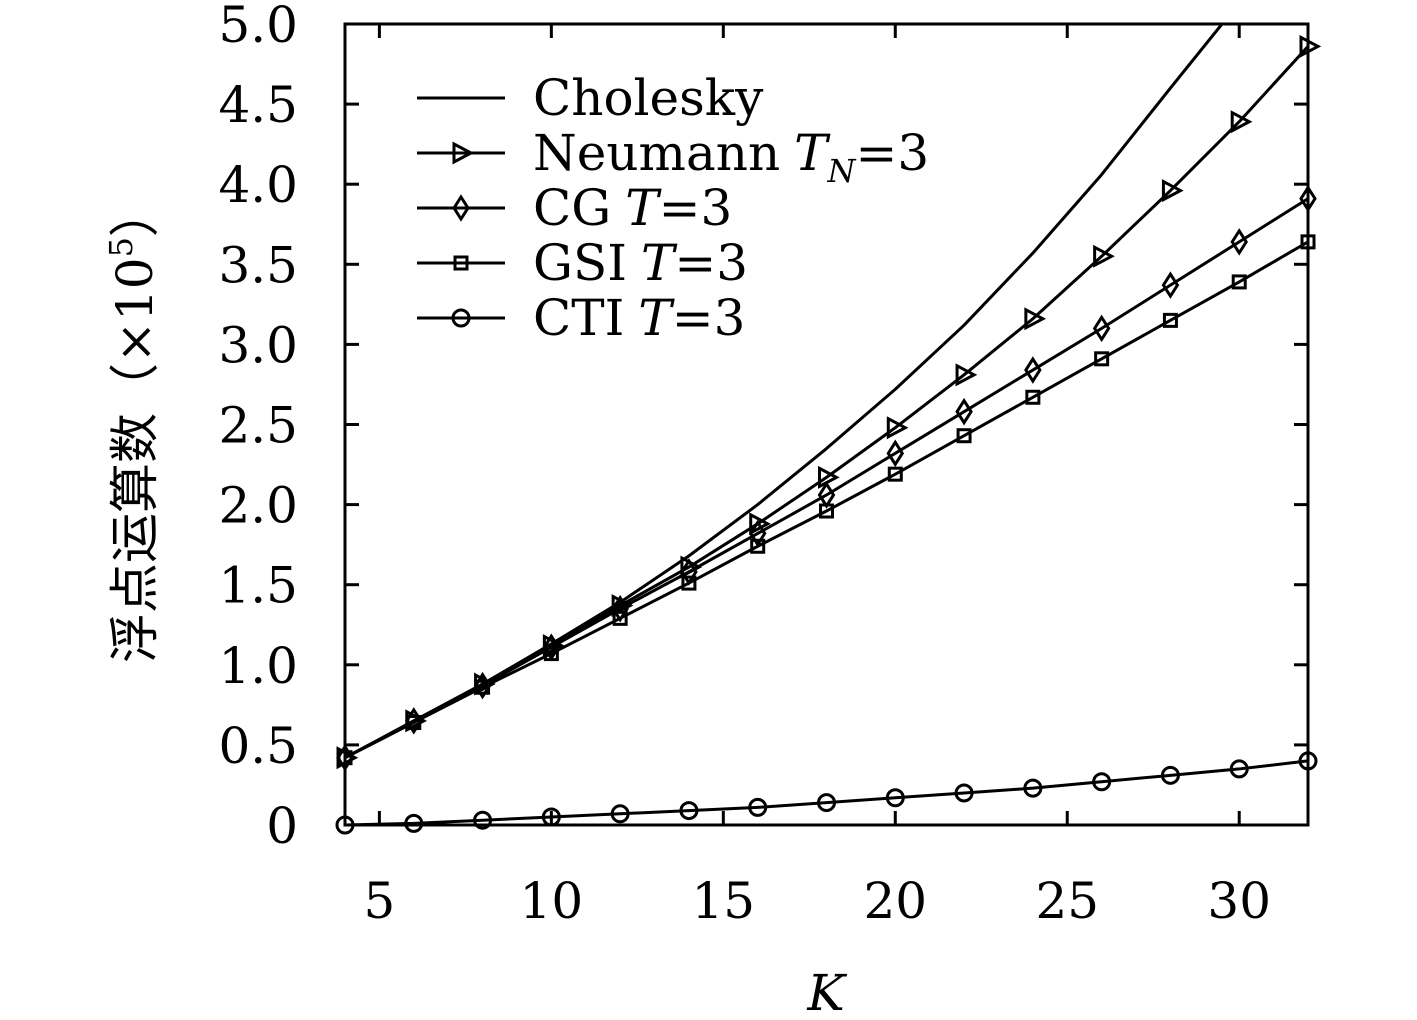 This screenshot has height=1020, width=1417. Describe the element at coordinates (1067, 901) in the screenshot. I see `x-tick-label: 25` at that location.